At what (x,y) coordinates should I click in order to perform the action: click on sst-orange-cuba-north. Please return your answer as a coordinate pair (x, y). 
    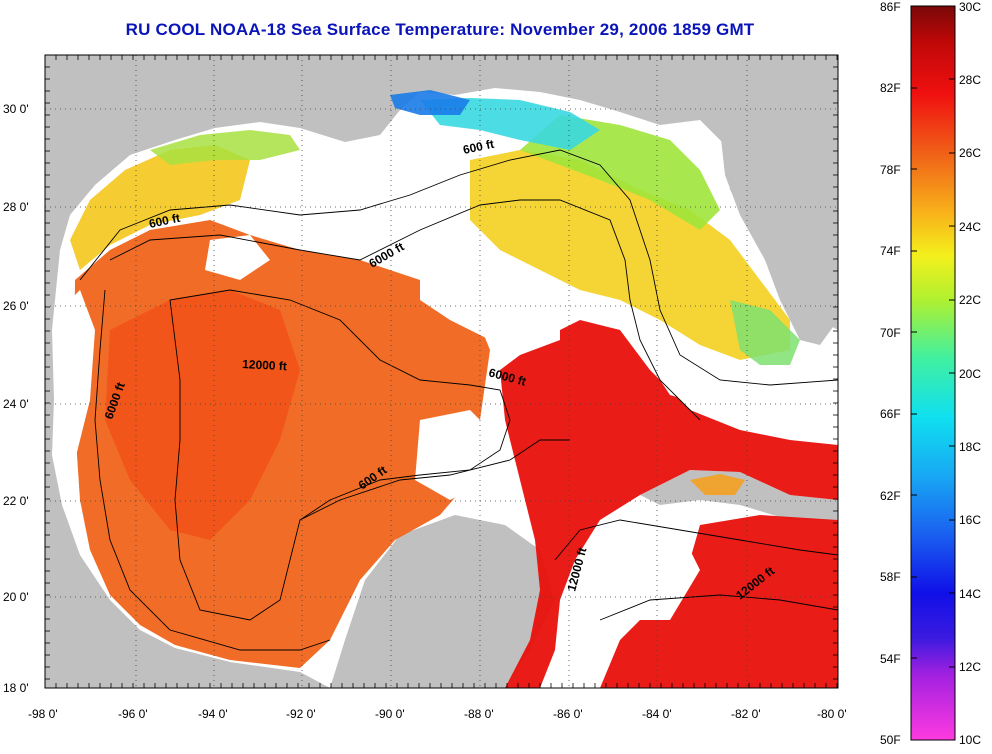
    Looking at the image, I should click on (717, 484).